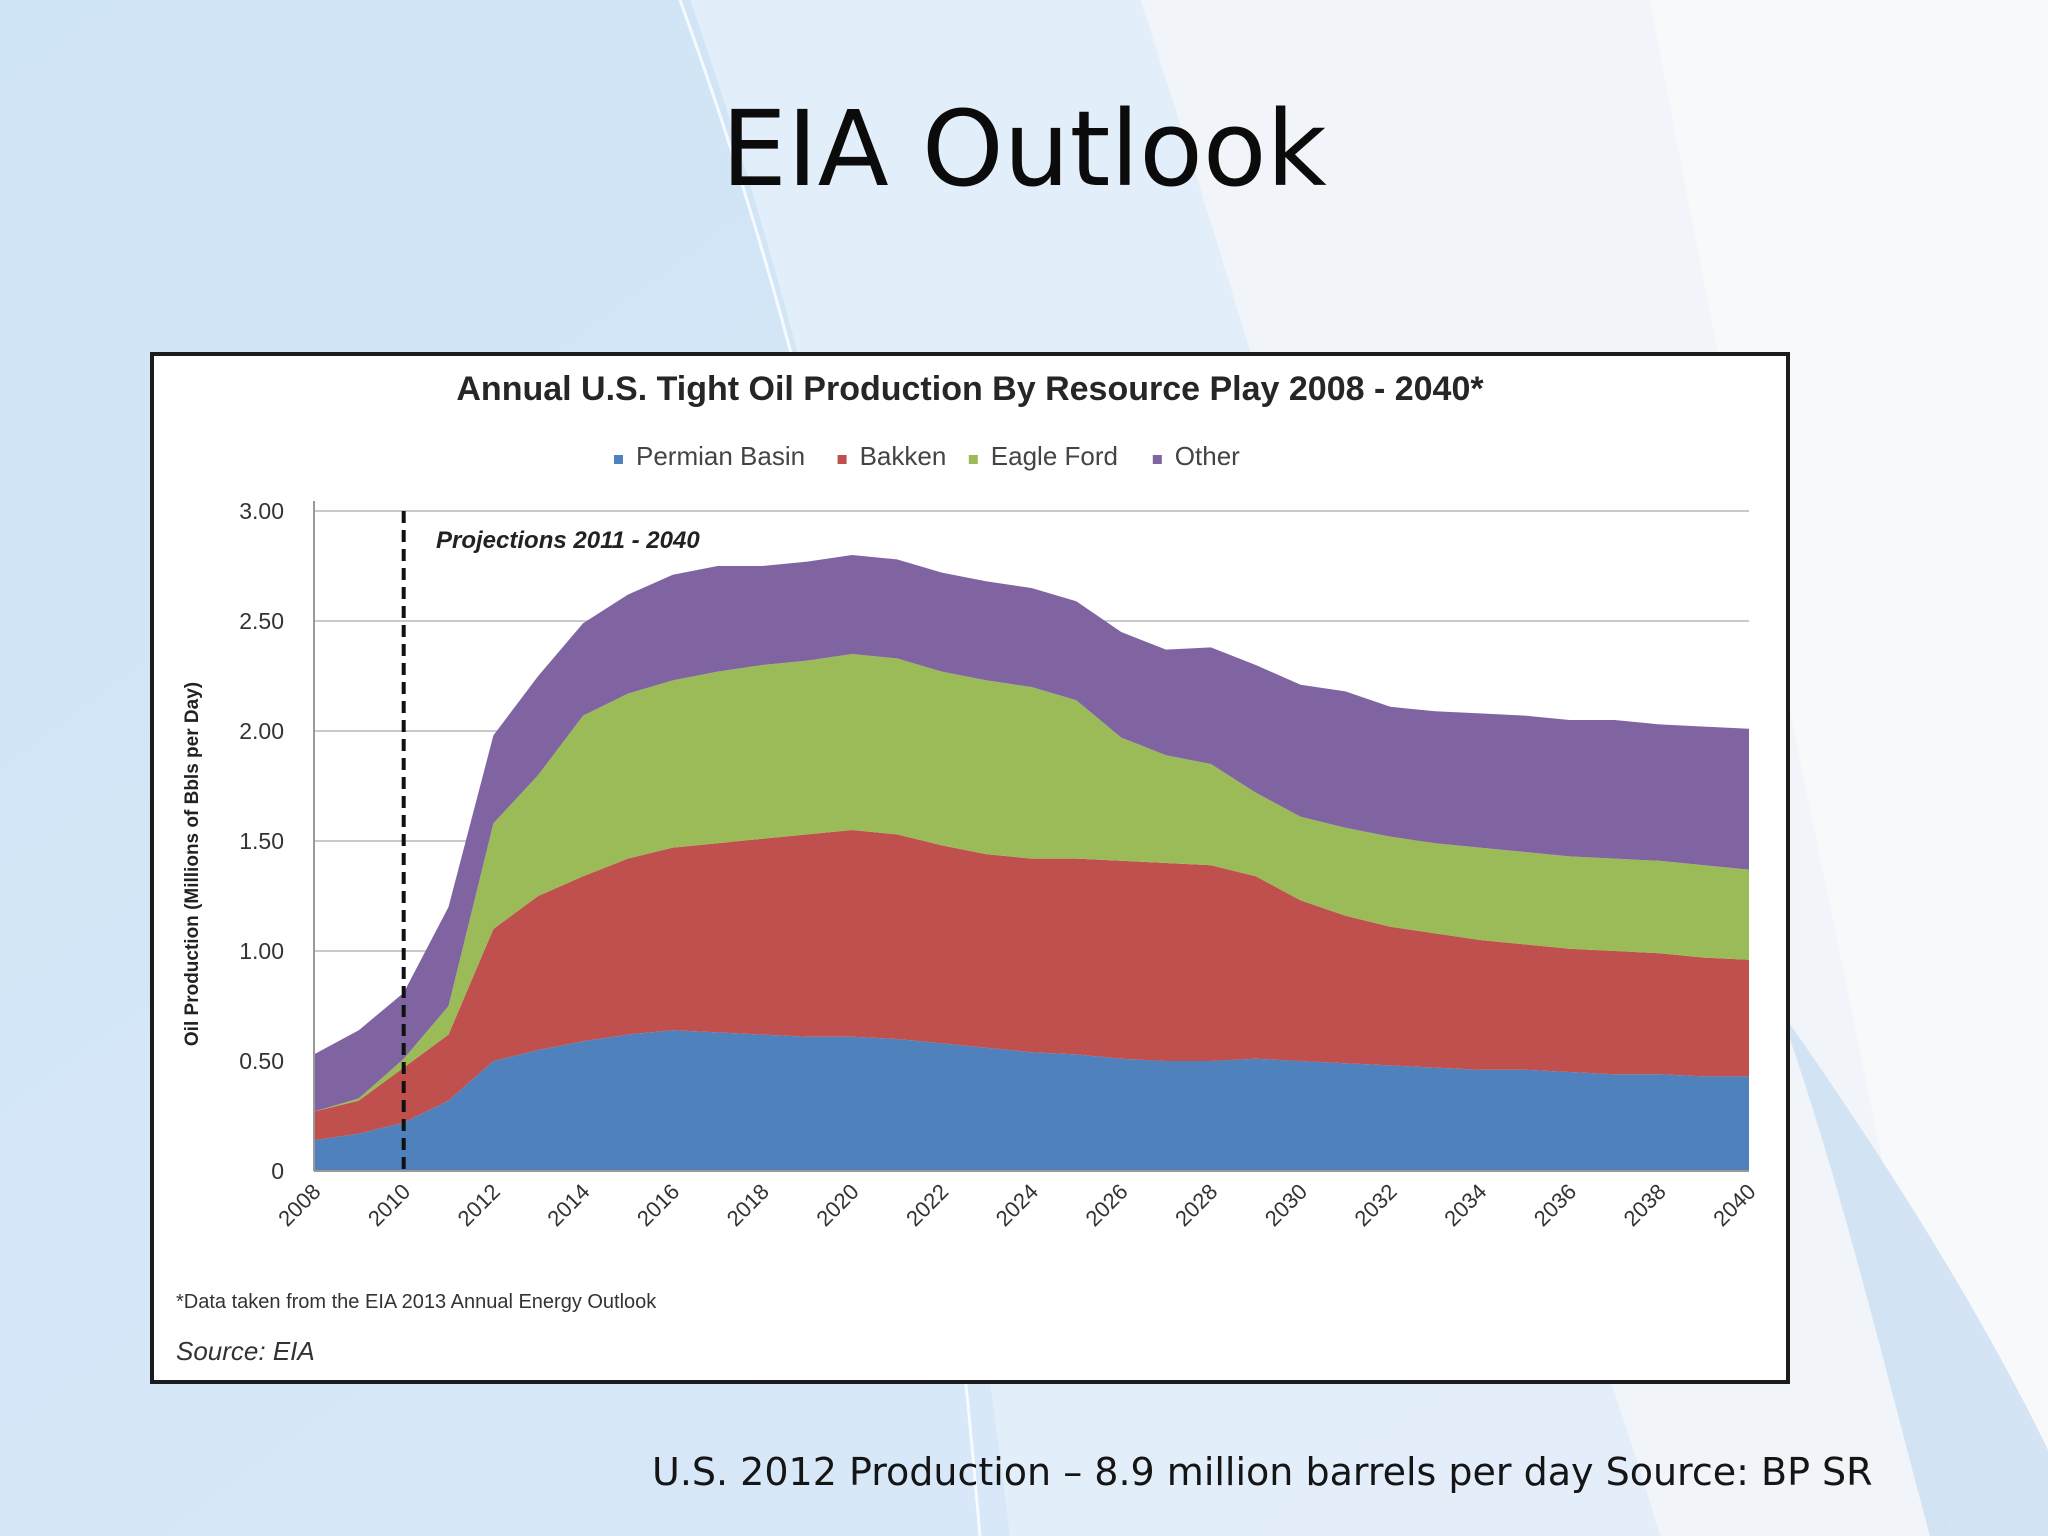 Image resolution: width=2048 pixels, height=1536 pixels. What do you see at coordinates (1645, 1205) in the screenshot?
I see `x-tick-label: 2038` at bounding box center [1645, 1205].